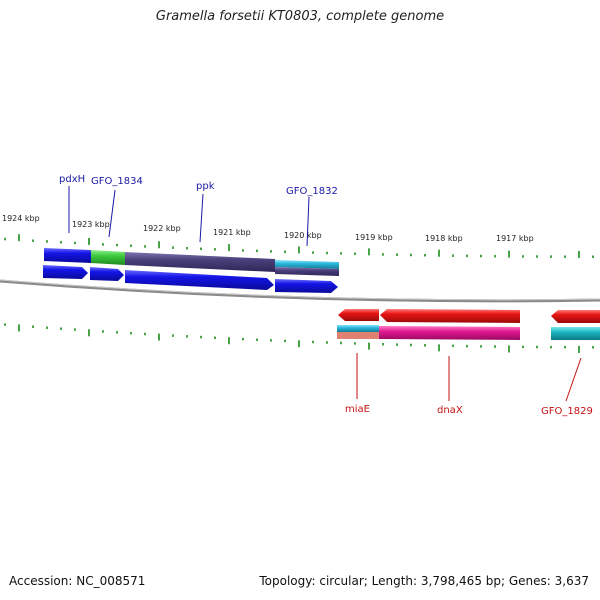 This screenshot has height=600, width=600. Describe the element at coordinates (444, 238) in the screenshot. I see `kbp-label: 1918 kbp` at that location.